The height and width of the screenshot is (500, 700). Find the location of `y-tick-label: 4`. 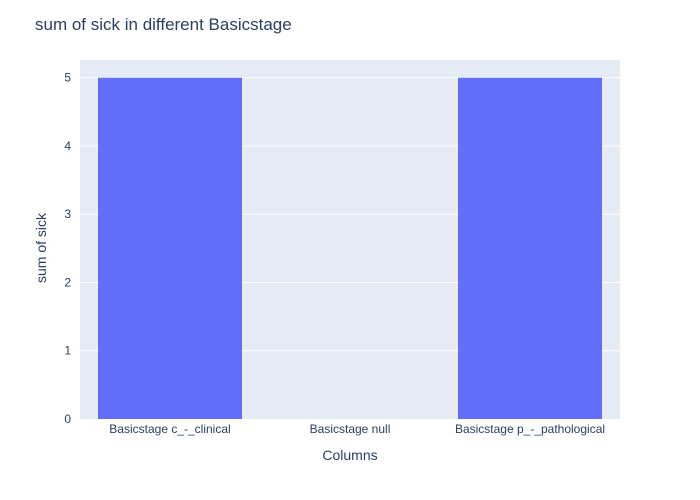

y-tick-label: 4 is located at coordinates (67, 146).